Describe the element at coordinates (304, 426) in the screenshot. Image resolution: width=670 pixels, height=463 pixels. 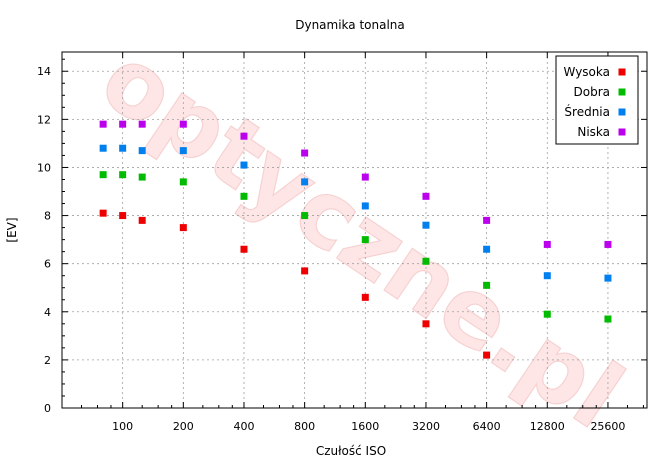
I see `x-tick-label: 800` at that location.